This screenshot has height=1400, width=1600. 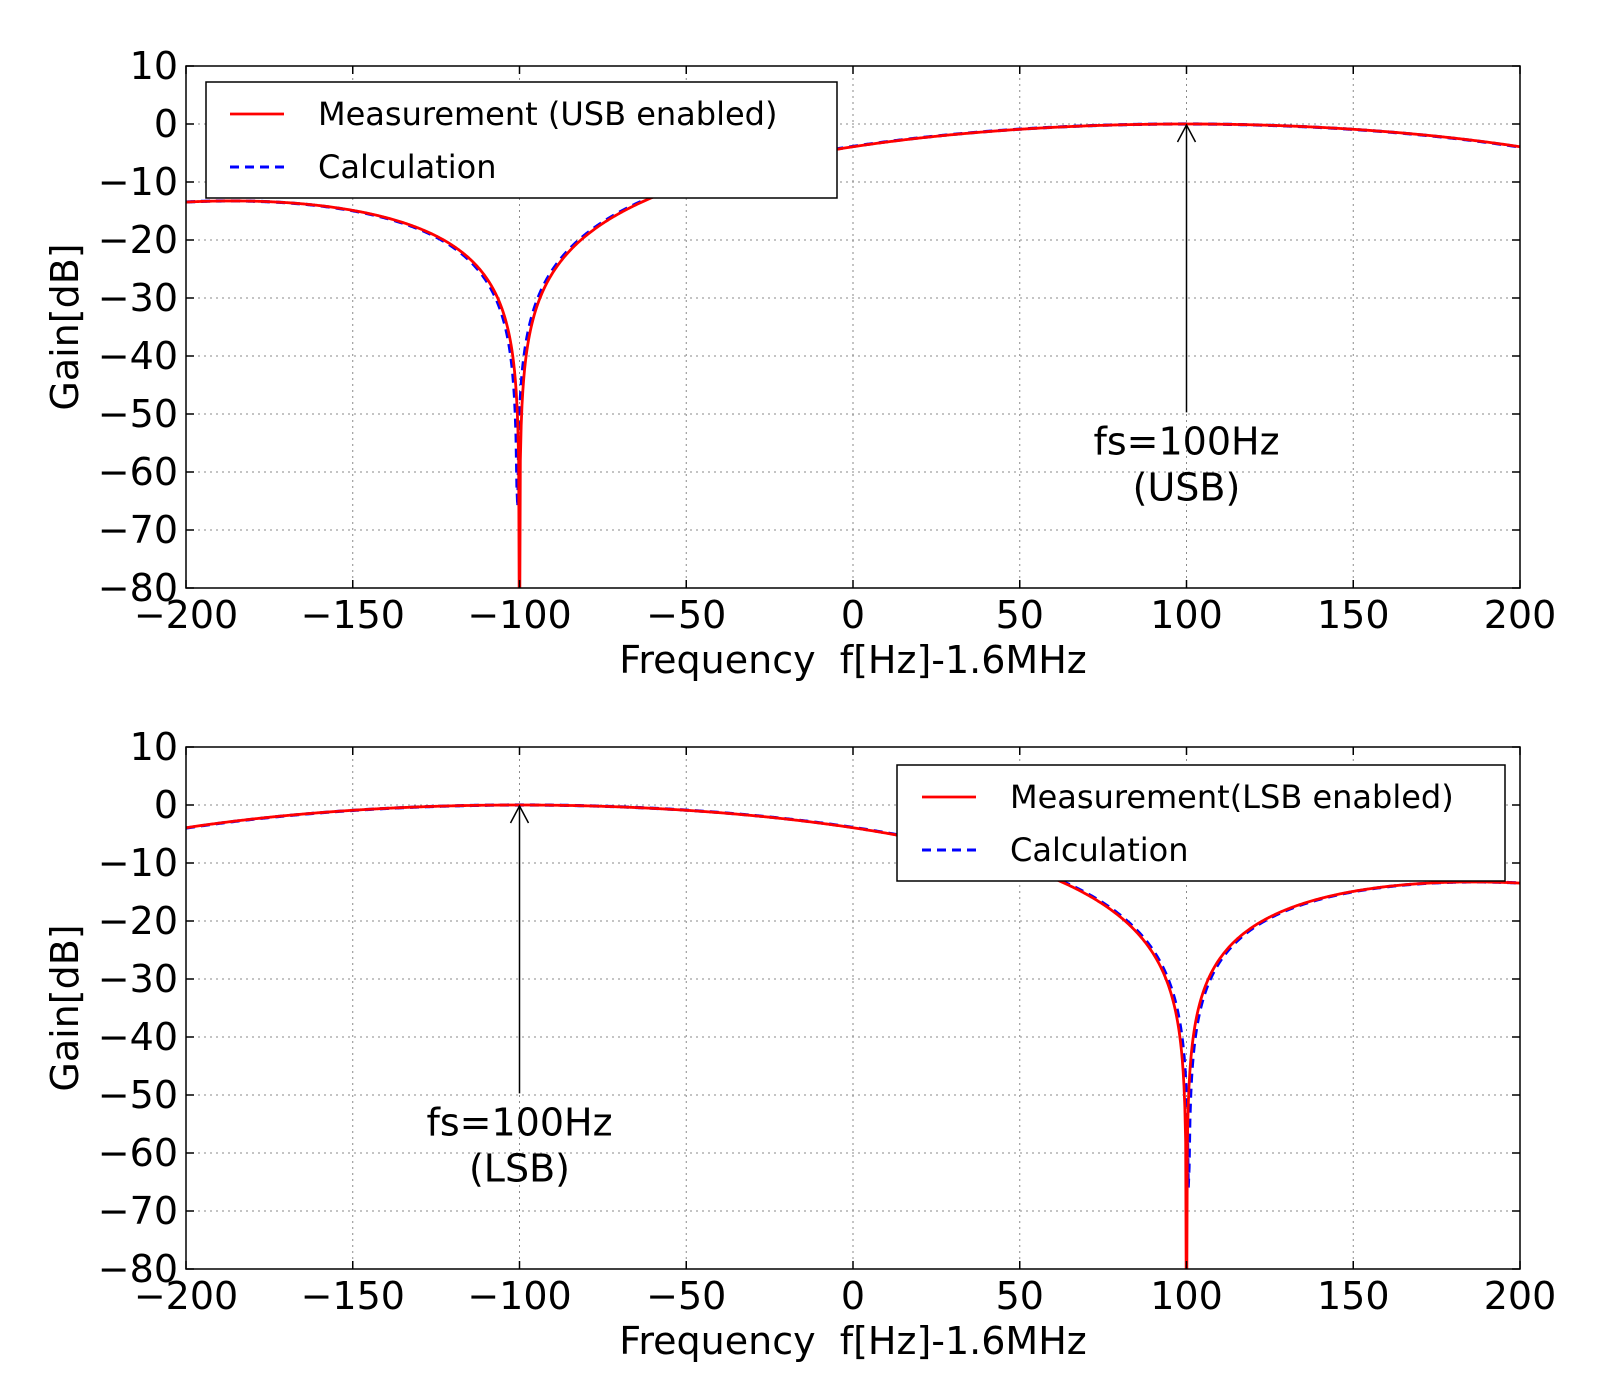 I want to click on legend-measurement-label: Measurement (USB enabled), so click(x=547, y=114).